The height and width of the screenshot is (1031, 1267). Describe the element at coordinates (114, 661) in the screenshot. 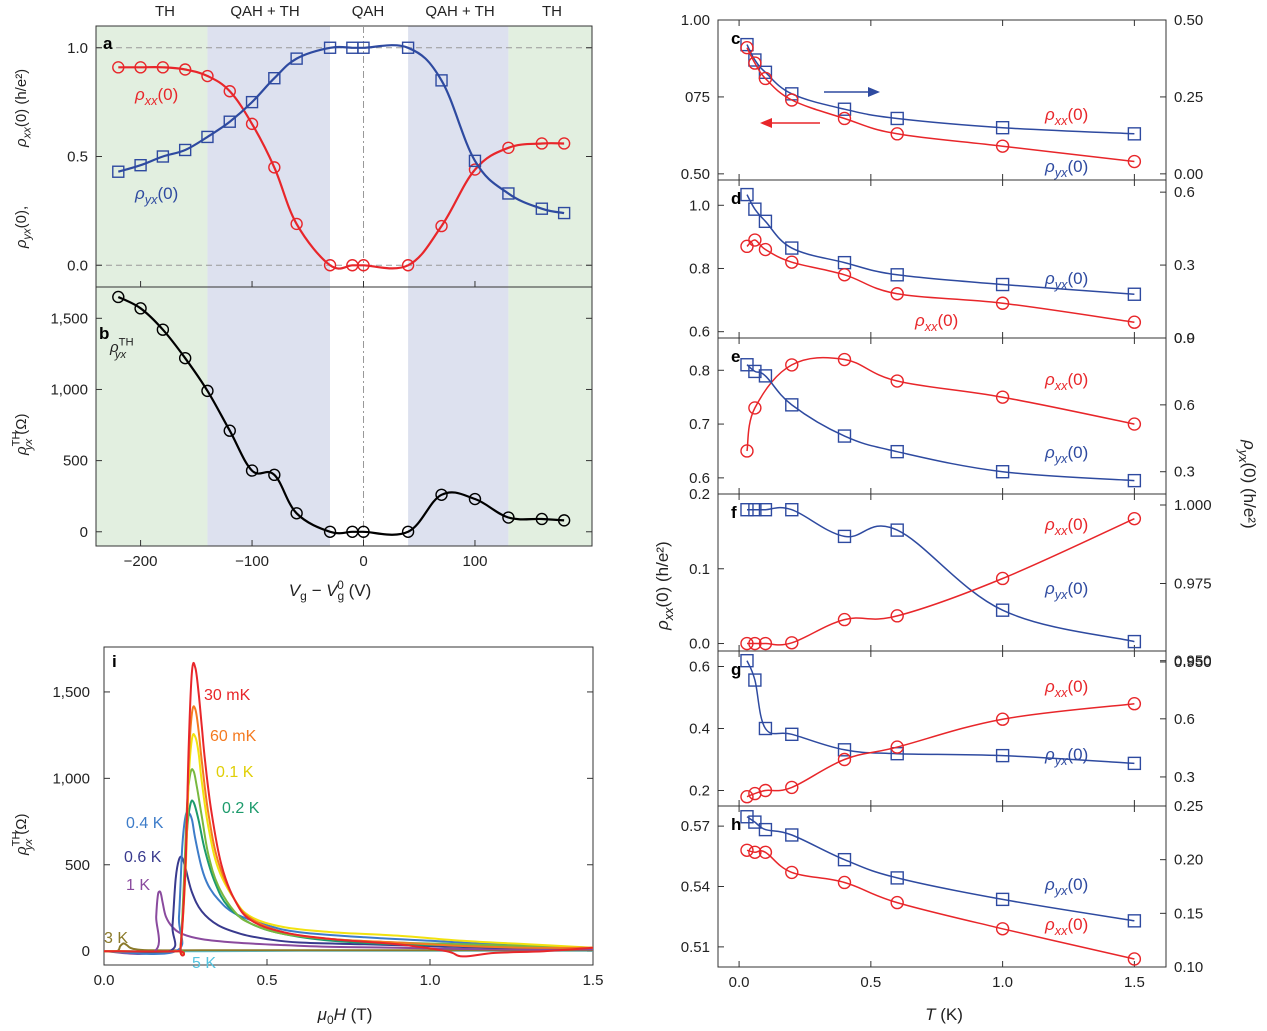

I see `panel-label: i` at that location.